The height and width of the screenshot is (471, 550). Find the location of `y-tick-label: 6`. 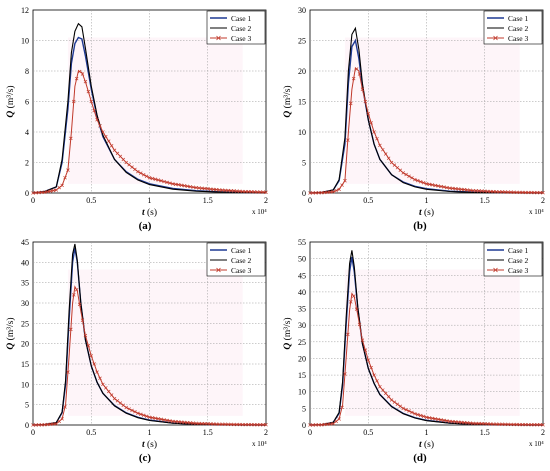

y-tick-label: 6 is located at coordinates (27, 102).